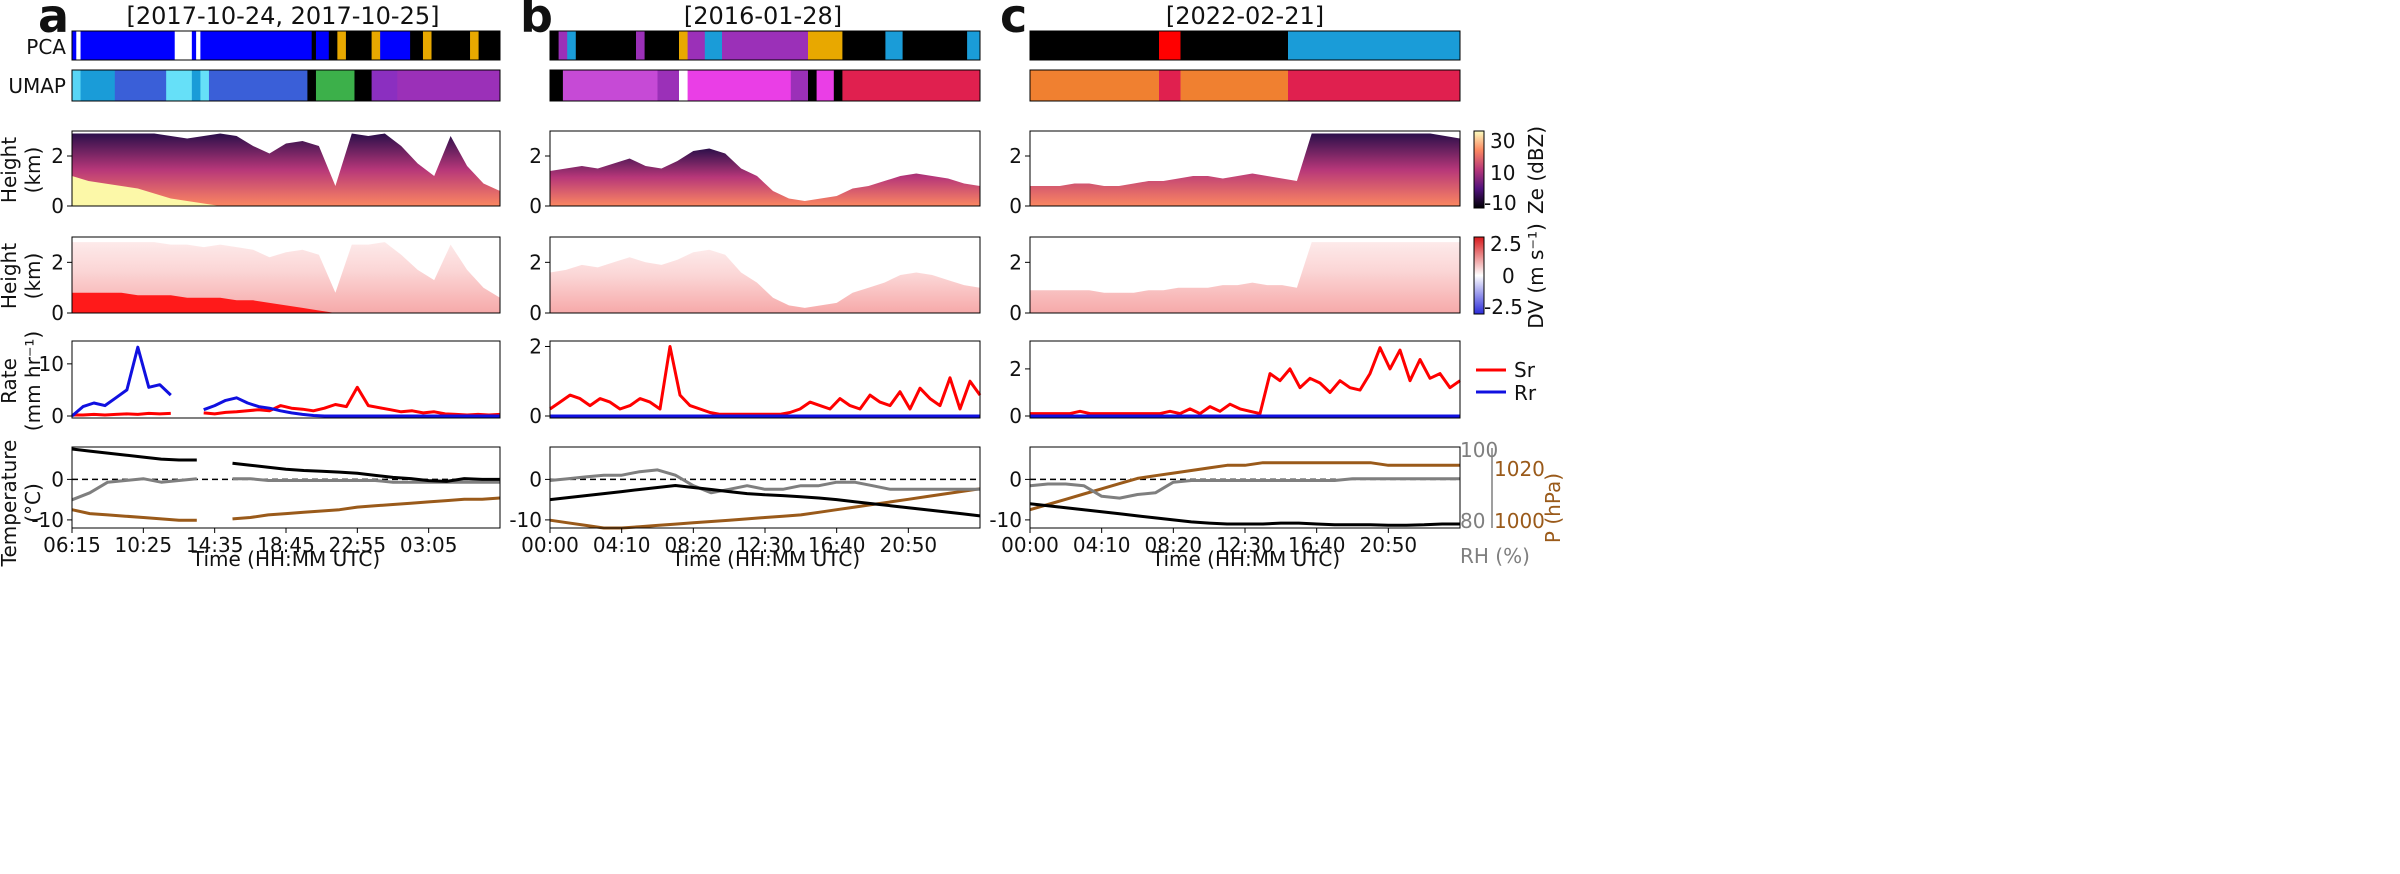 Image resolution: width=2400 pixels, height=874 pixels. What do you see at coordinates (1519, 469) in the screenshot?
I see `p-tick-1020: 1020` at bounding box center [1519, 469].